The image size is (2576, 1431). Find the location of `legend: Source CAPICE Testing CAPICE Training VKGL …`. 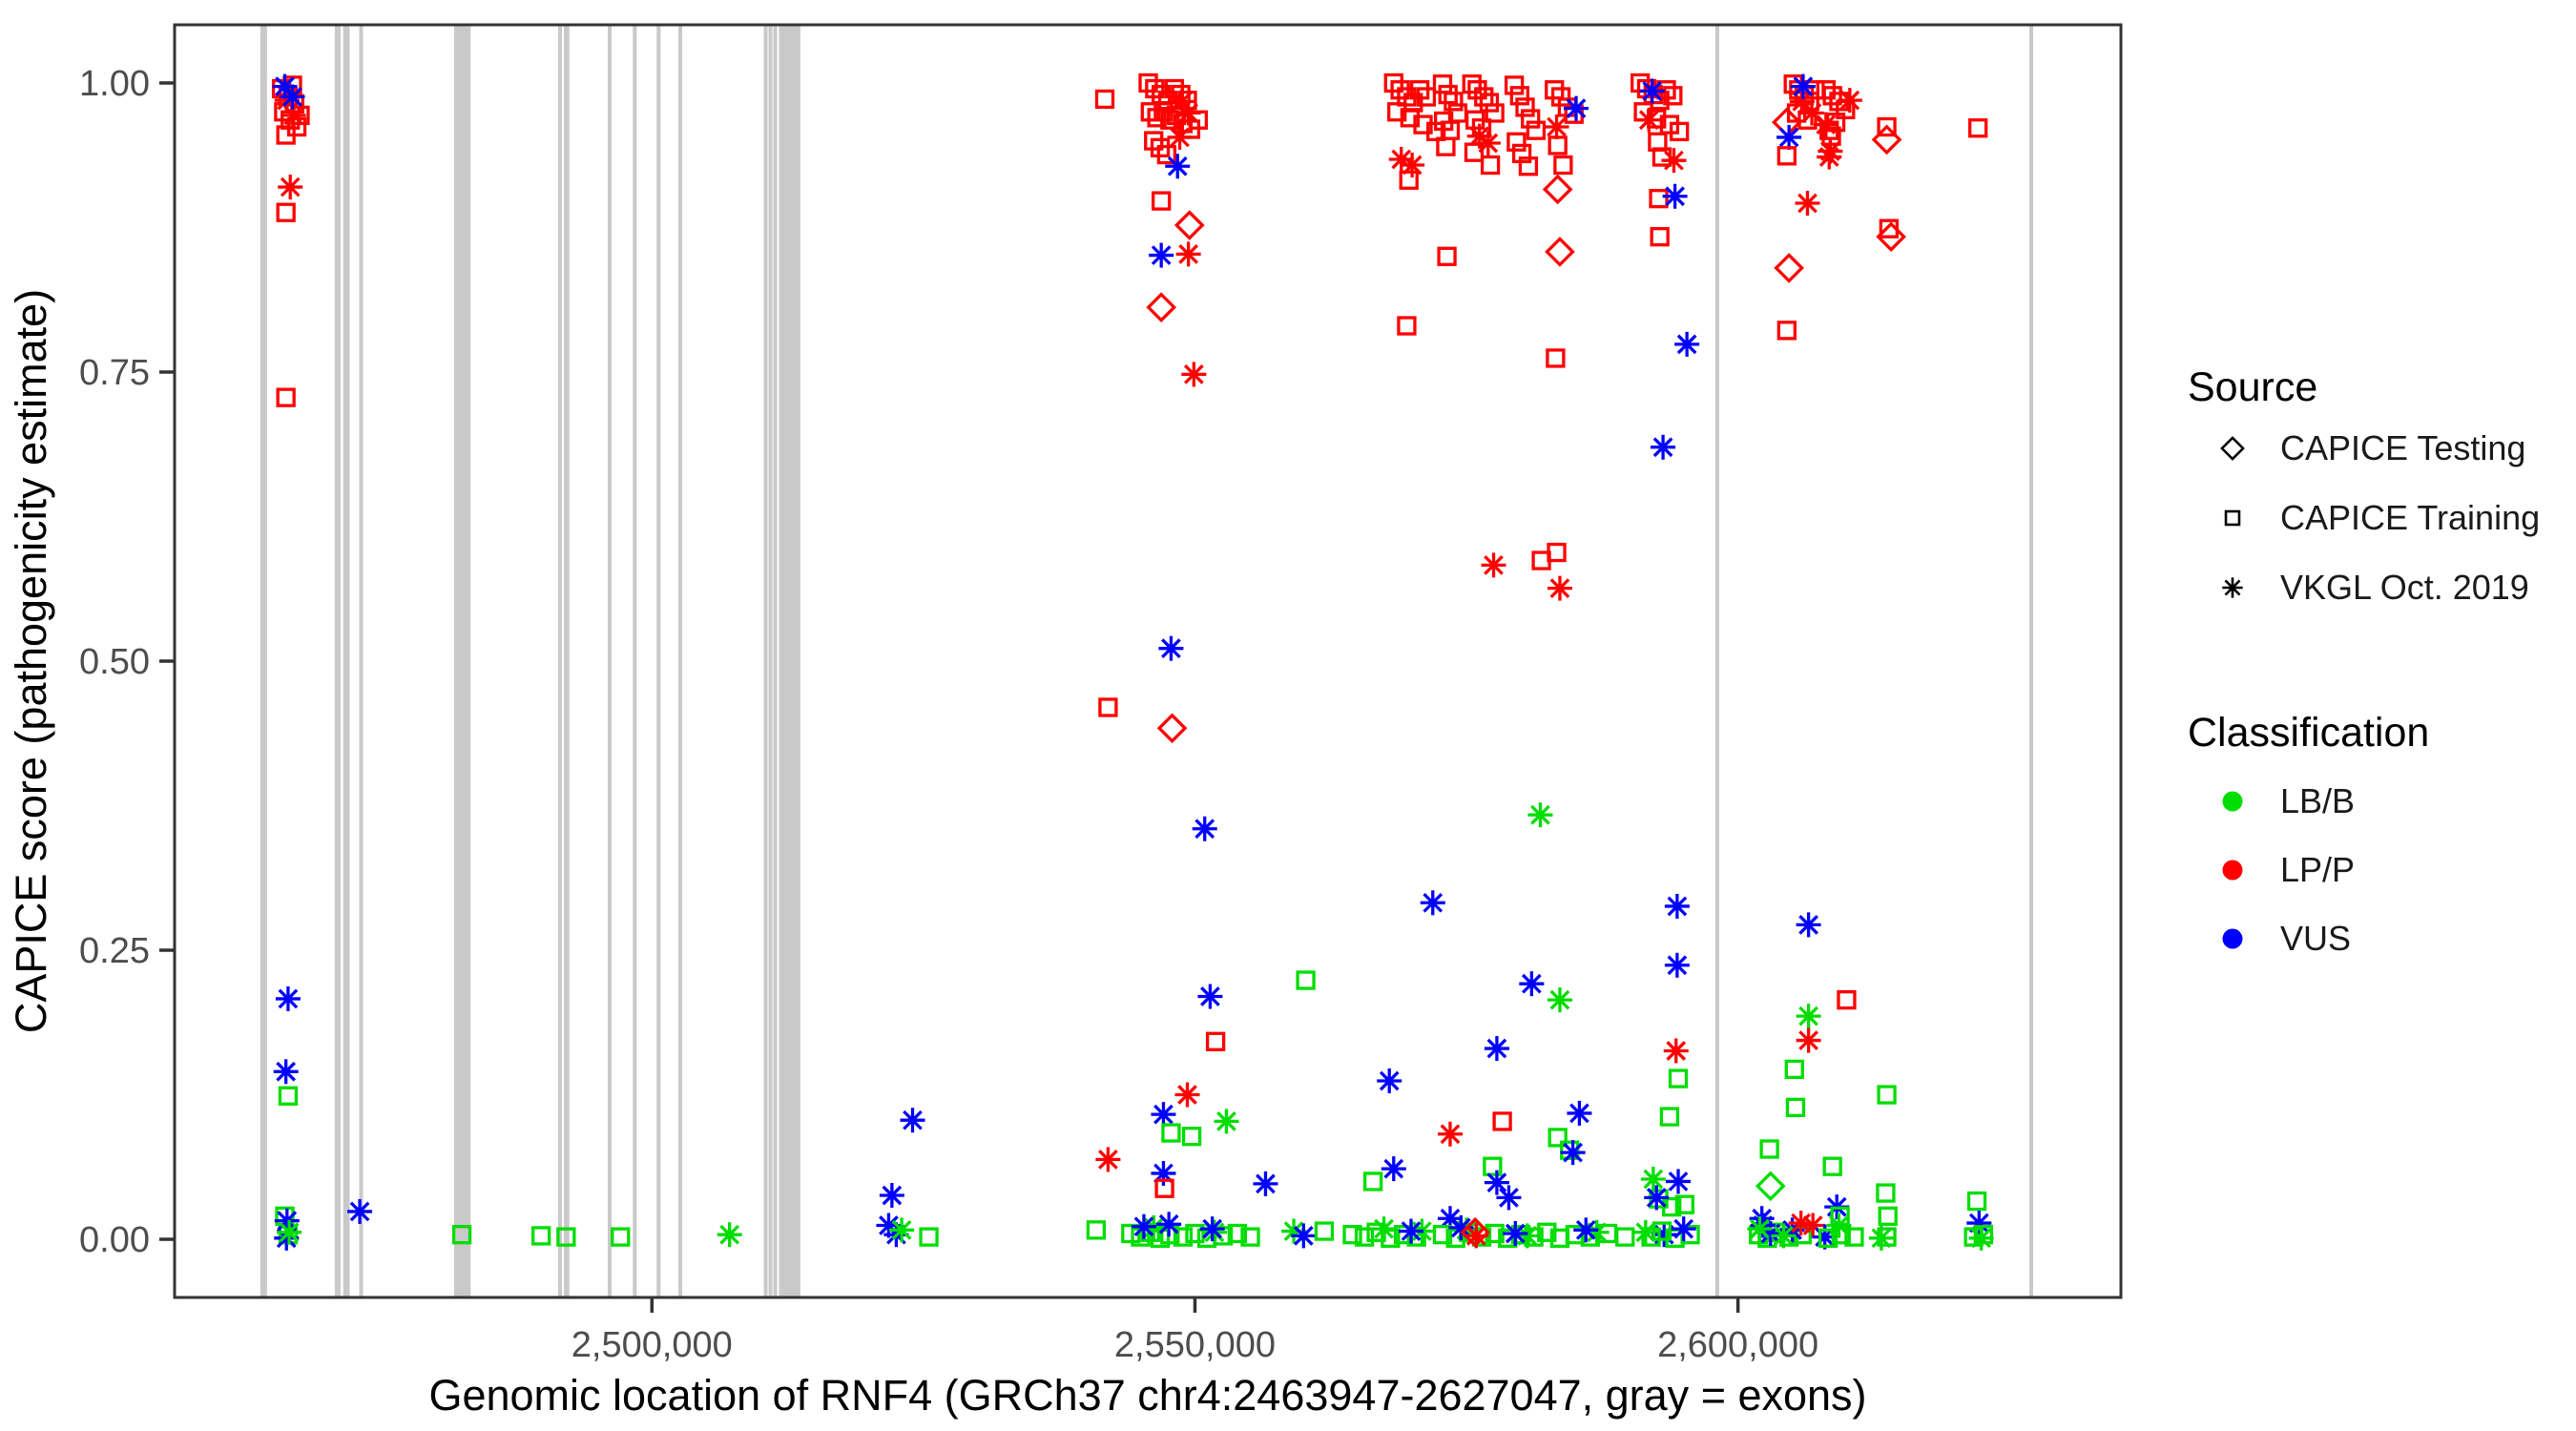

legend: Source CAPICE Testing CAPICE Training VKGL … is located at coordinates (2364, 661).